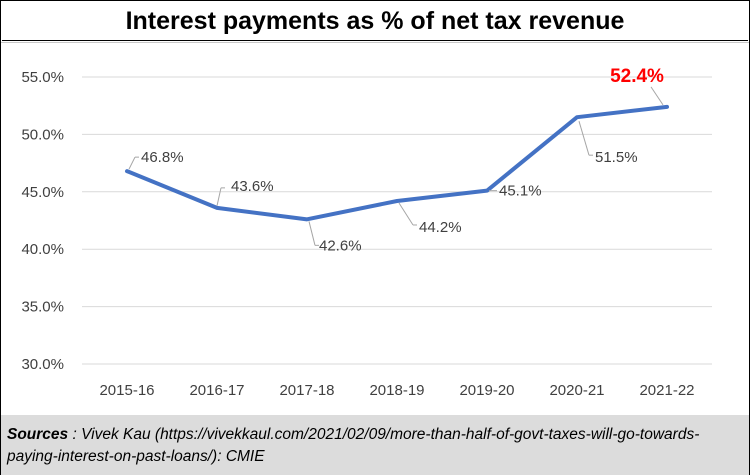 This screenshot has height=475, width=750. I want to click on y-tick-label: 30.0%, so click(42, 364).